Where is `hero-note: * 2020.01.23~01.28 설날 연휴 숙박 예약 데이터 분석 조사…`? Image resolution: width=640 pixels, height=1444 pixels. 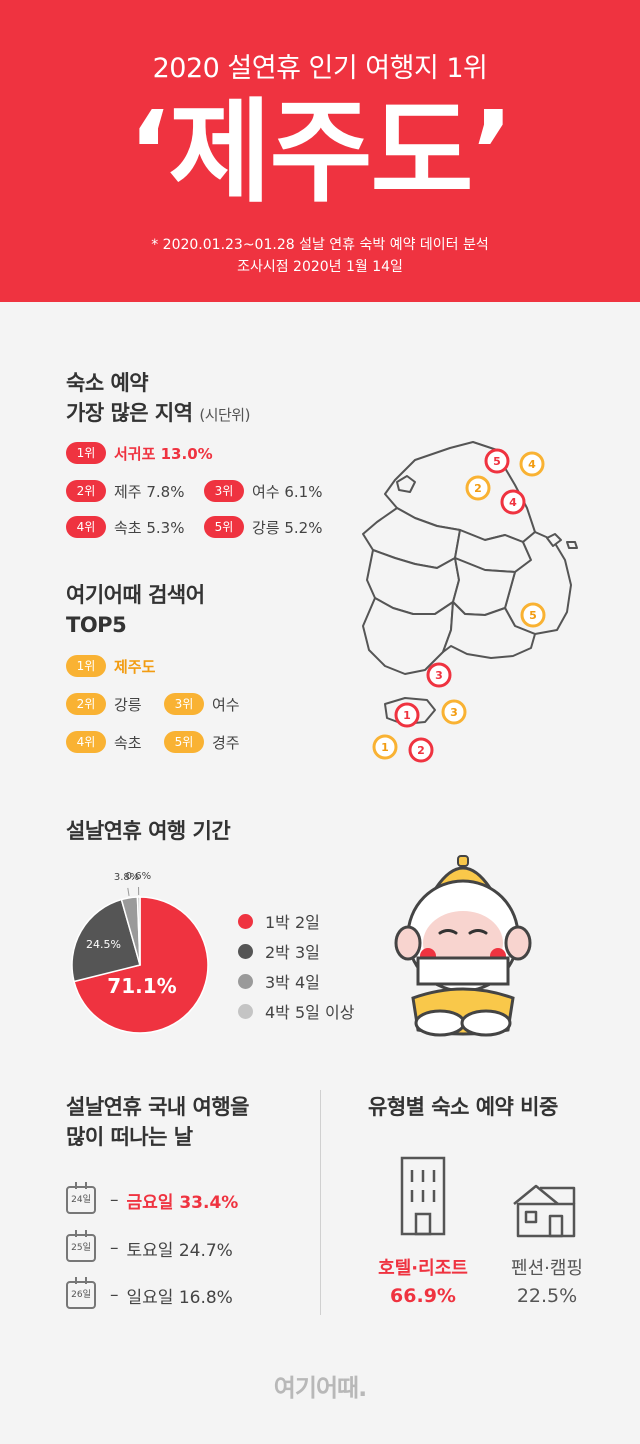 hero-note: * 2020.01.23~01.28 설날 연휴 숙박 예약 데이터 분석 조사… is located at coordinates (320, 256).